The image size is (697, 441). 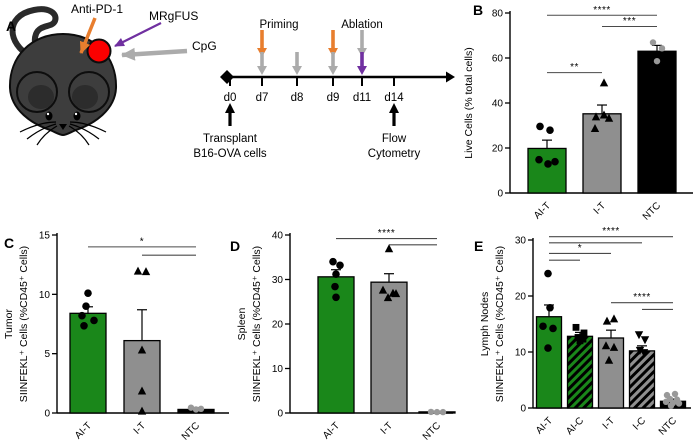 What do you see at coordinates (45, 236) in the screenshot?
I see `y-tick-label: 15` at bounding box center [45, 236].